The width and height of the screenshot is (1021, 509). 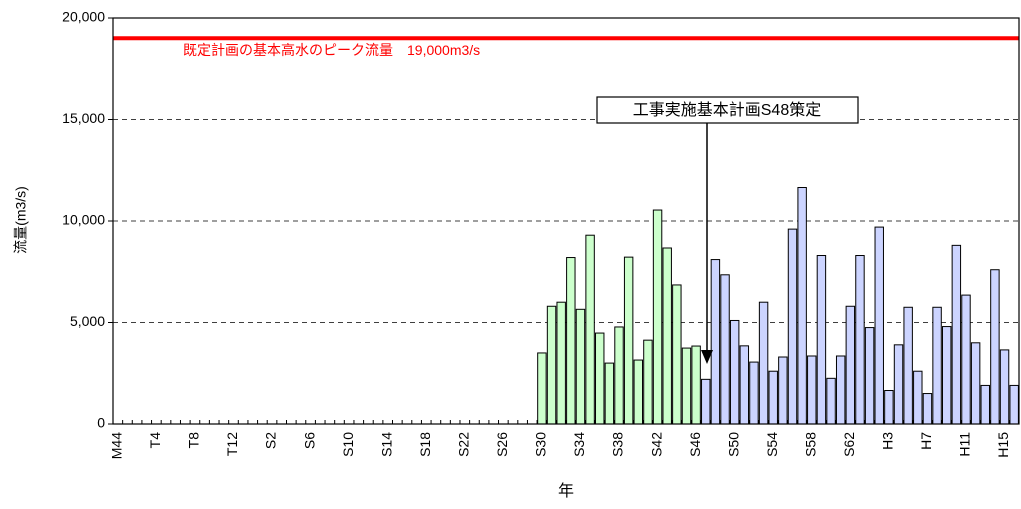 What do you see at coordinates (83, 17) in the screenshot?
I see `y-tick-label: 20,000` at bounding box center [83, 17].